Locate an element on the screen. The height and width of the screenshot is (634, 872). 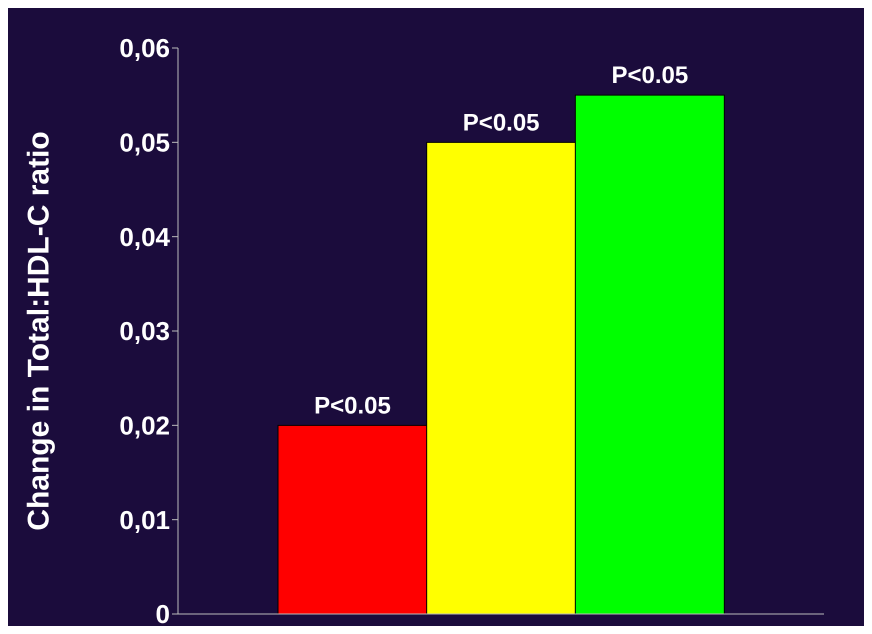
y-tick-label: 0,03 is located at coordinates (144, 331).